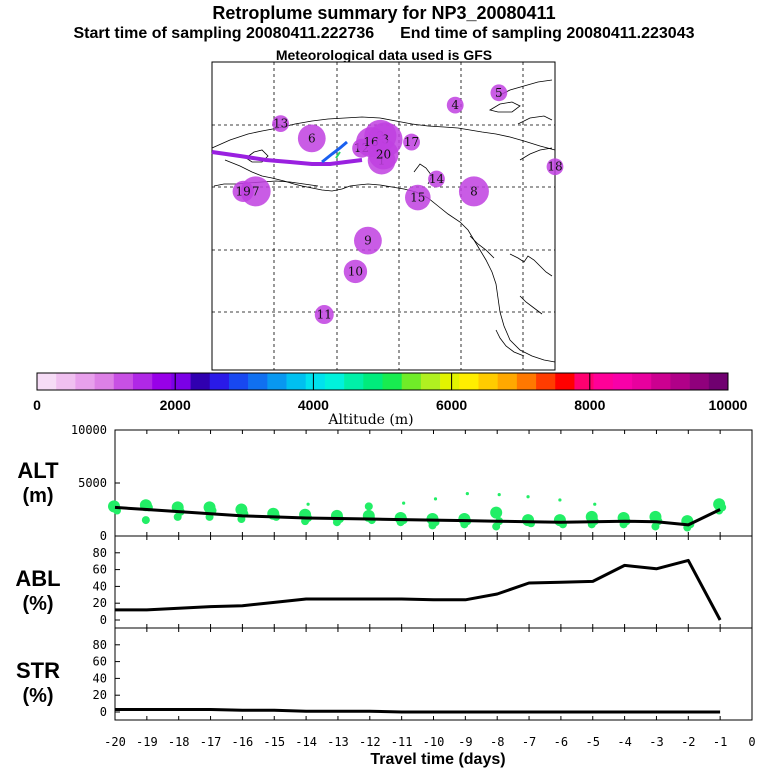 This screenshot has width=768, height=768. I want to click on chart-title: Retroplume summary for NP3_20080411, so click(384, 13).